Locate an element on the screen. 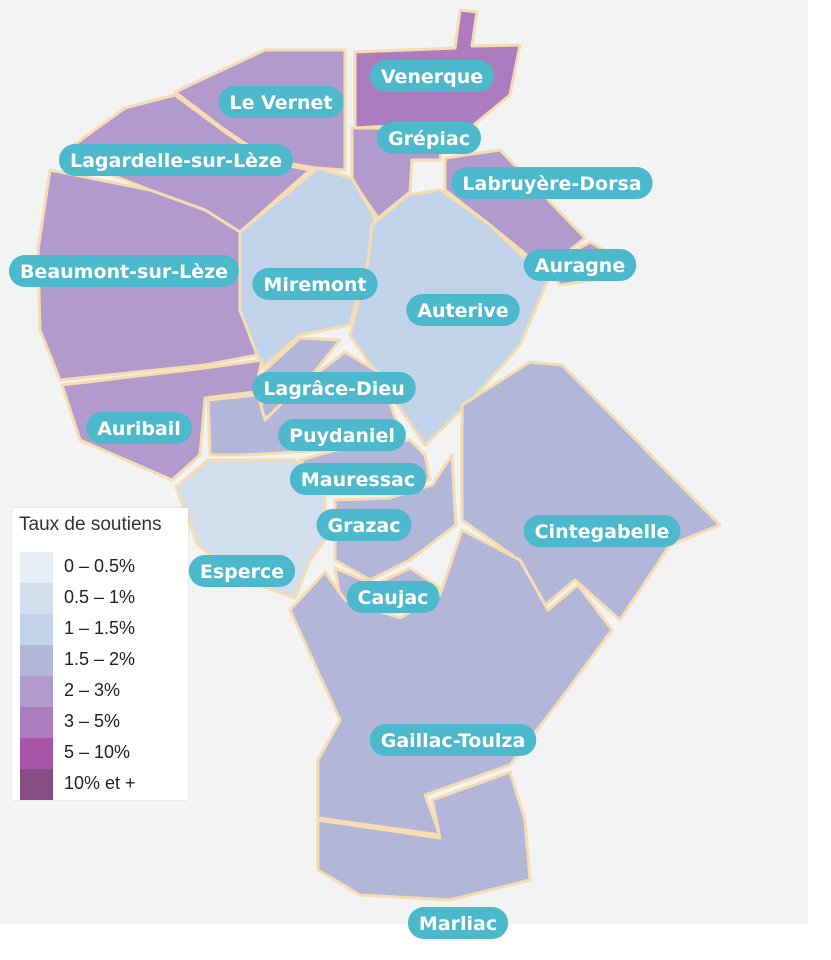  legend-item: 10% et + is located at coordinates (105, 784).